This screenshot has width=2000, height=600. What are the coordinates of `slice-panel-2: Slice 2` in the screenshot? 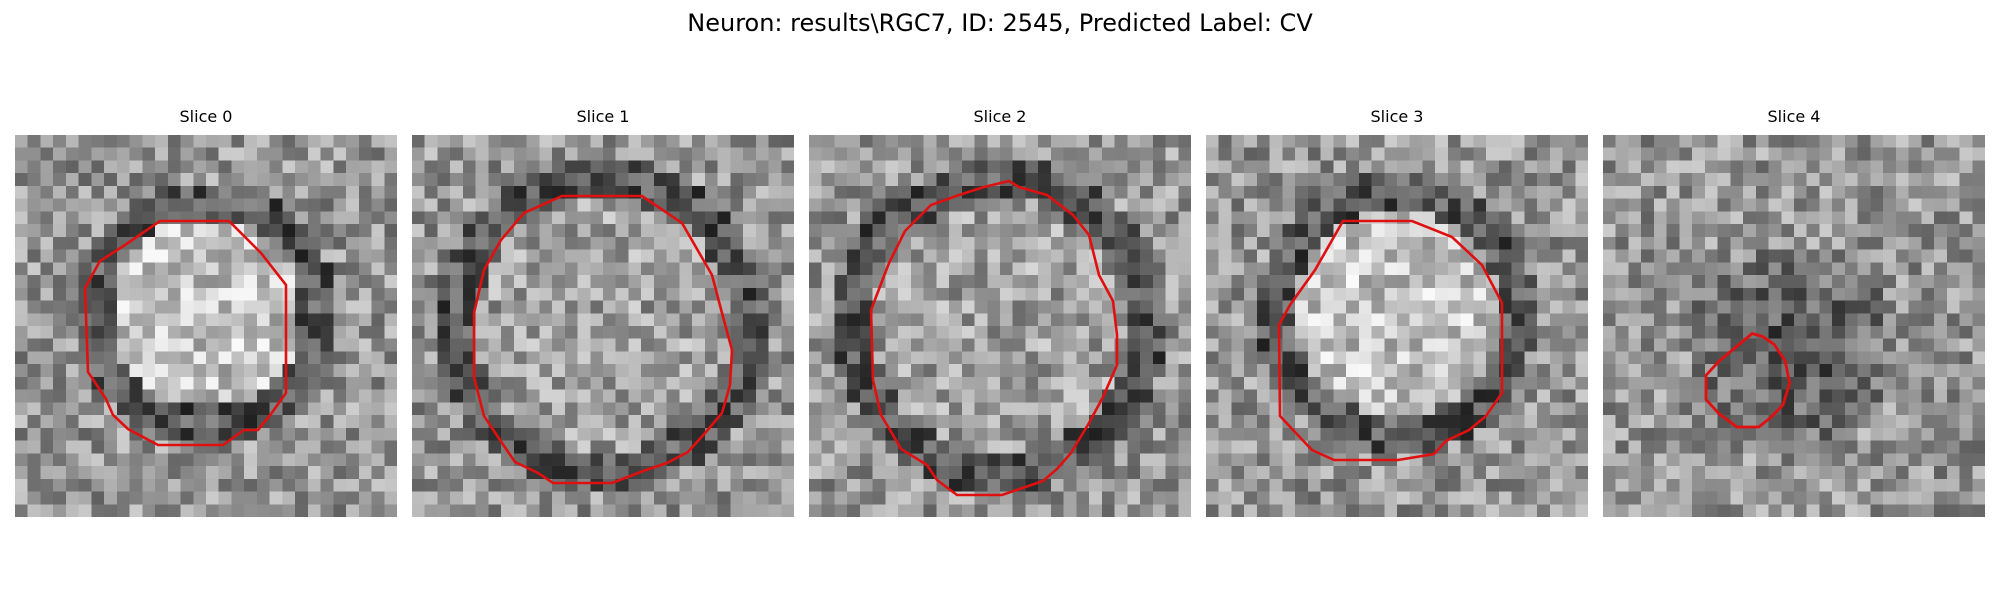 It's located at (1000, 311).